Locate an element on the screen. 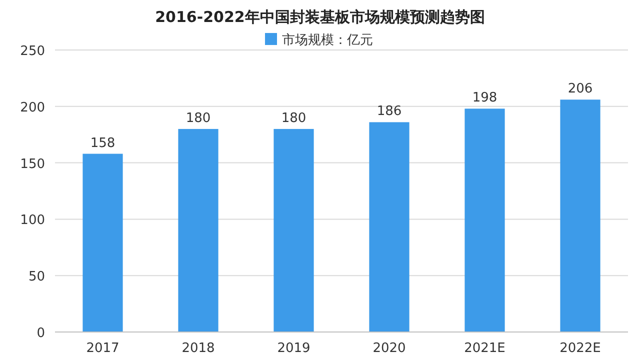 This screenshot has height=362, width=640. chart-title: 2016-2022年中国封装基板市场规模预测趋势图 is located at coordinates (320, 17).